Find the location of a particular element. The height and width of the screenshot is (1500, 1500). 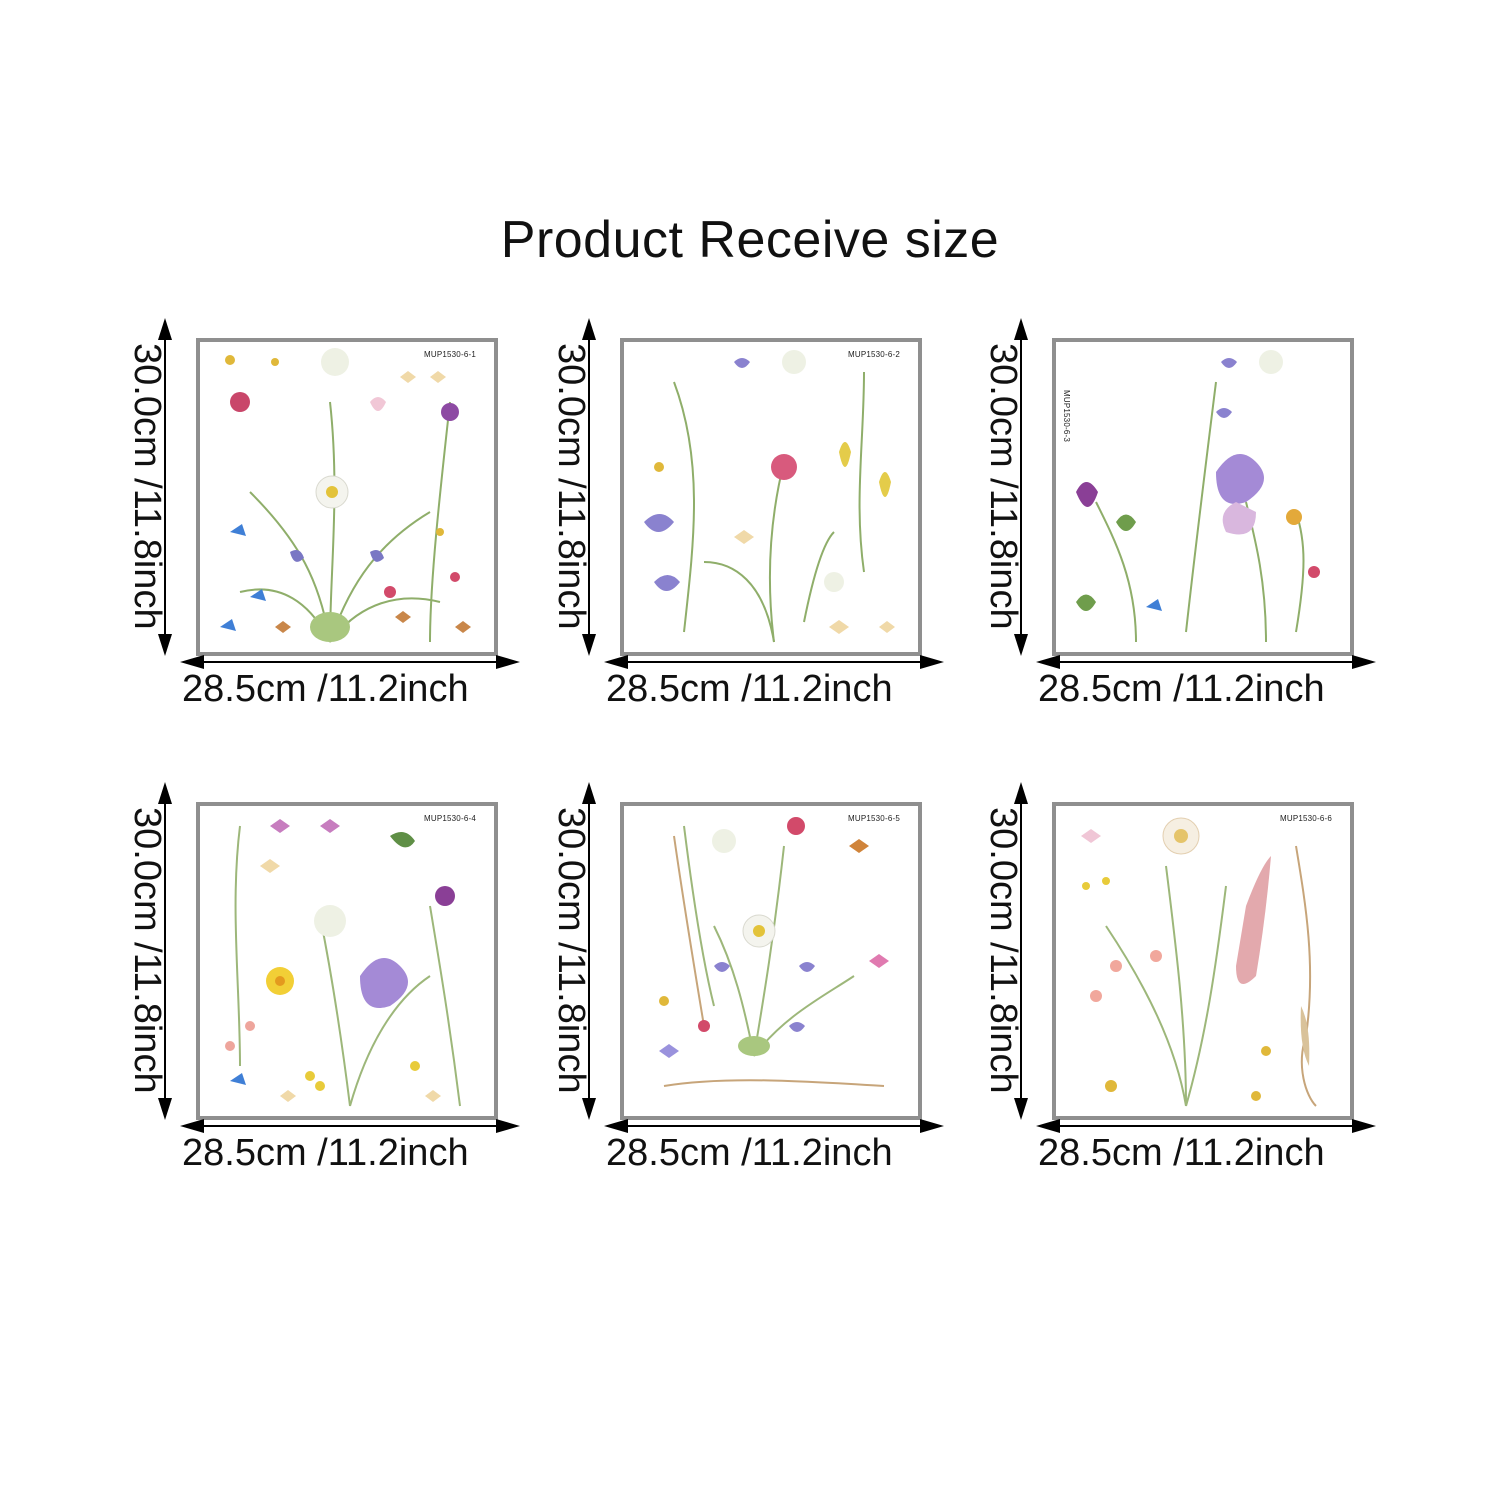

decal-panel-5: 30.0cm /11.8inch MUP1530-6-5 is located at coordinates (752, 982).